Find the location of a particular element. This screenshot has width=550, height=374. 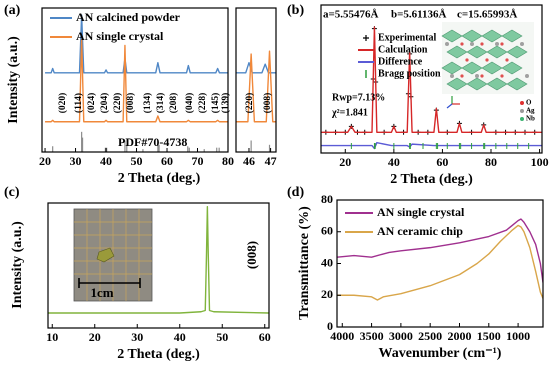

peak-label: (134) is located at coordinates (147, 103).